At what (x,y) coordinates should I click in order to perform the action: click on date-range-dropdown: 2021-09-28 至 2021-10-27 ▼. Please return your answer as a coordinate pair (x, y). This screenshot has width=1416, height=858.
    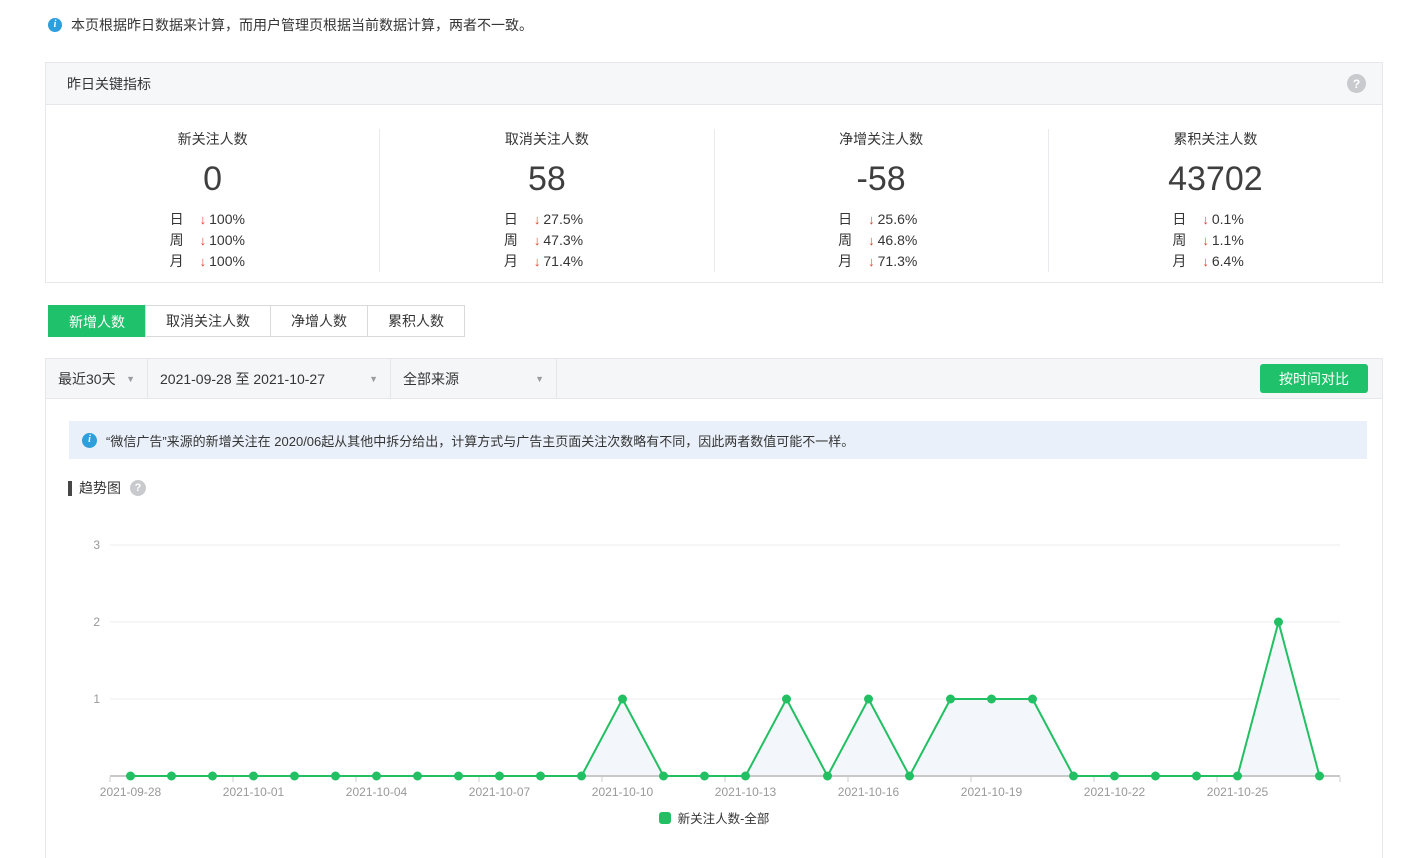
    Looking at the image, I should click on (269, 378).